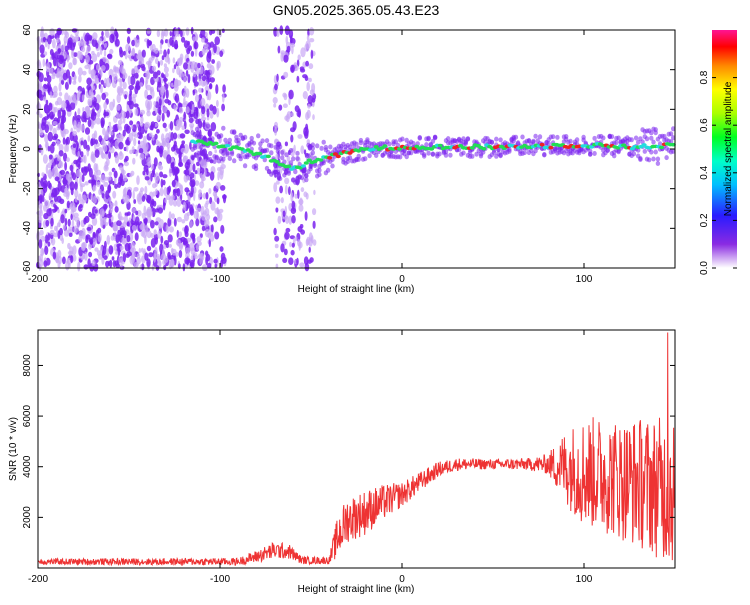 This screenshot has height=605, width=750. What do you see at coordinates (27, 109) in the screenshot?
I see `spectrogram-y-tick-label: 20` at bounding box center [27, 109].